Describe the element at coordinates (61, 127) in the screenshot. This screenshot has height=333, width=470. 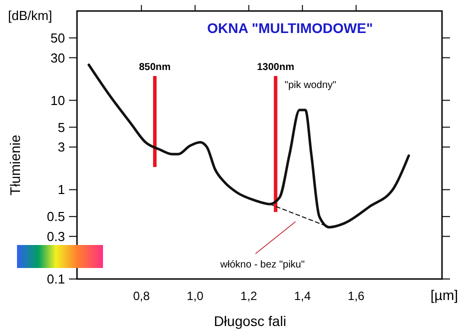
I see `y-tick-label: 5` at that location.